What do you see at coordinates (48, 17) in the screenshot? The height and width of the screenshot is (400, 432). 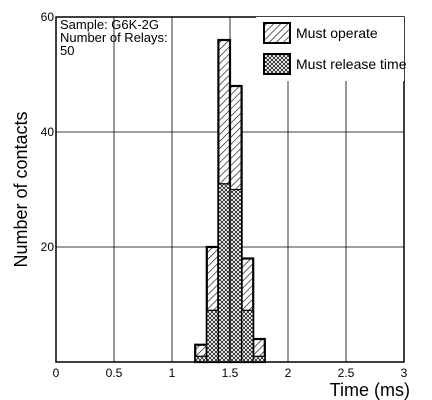 I see `y-tick-label: 60` at bounding box center [48, 17].